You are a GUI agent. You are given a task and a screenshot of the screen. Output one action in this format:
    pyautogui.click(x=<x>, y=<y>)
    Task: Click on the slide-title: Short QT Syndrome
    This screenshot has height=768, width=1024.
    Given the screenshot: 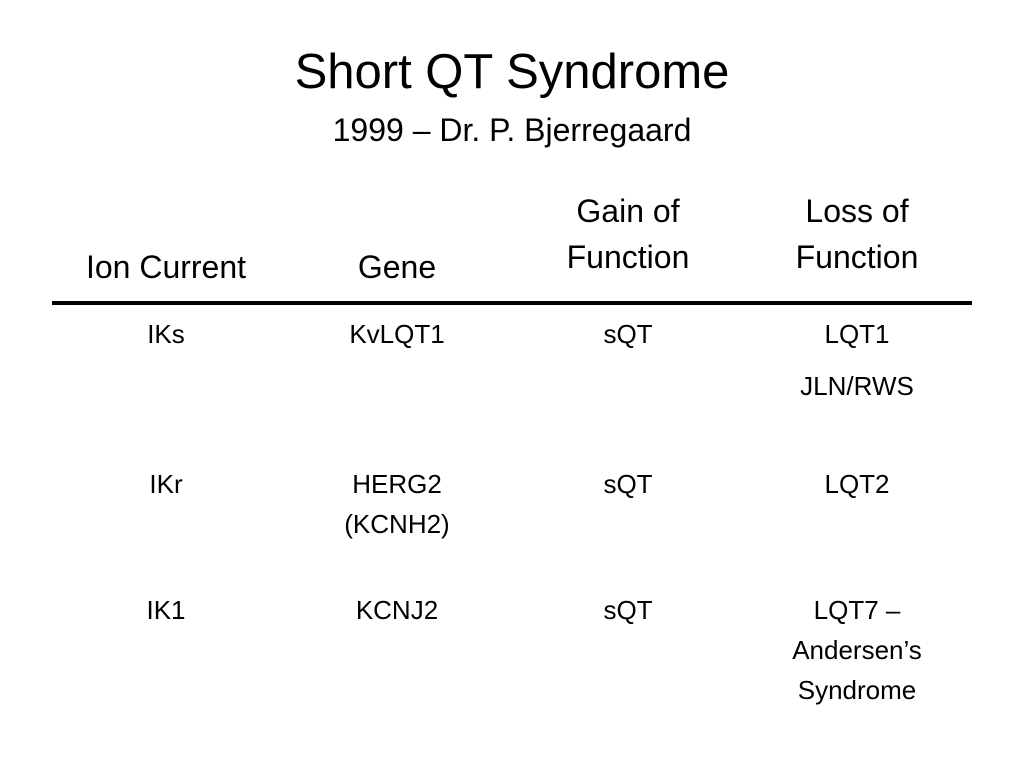 What is the action you would take?
    pyautogui.click(x=512, y=72)
    